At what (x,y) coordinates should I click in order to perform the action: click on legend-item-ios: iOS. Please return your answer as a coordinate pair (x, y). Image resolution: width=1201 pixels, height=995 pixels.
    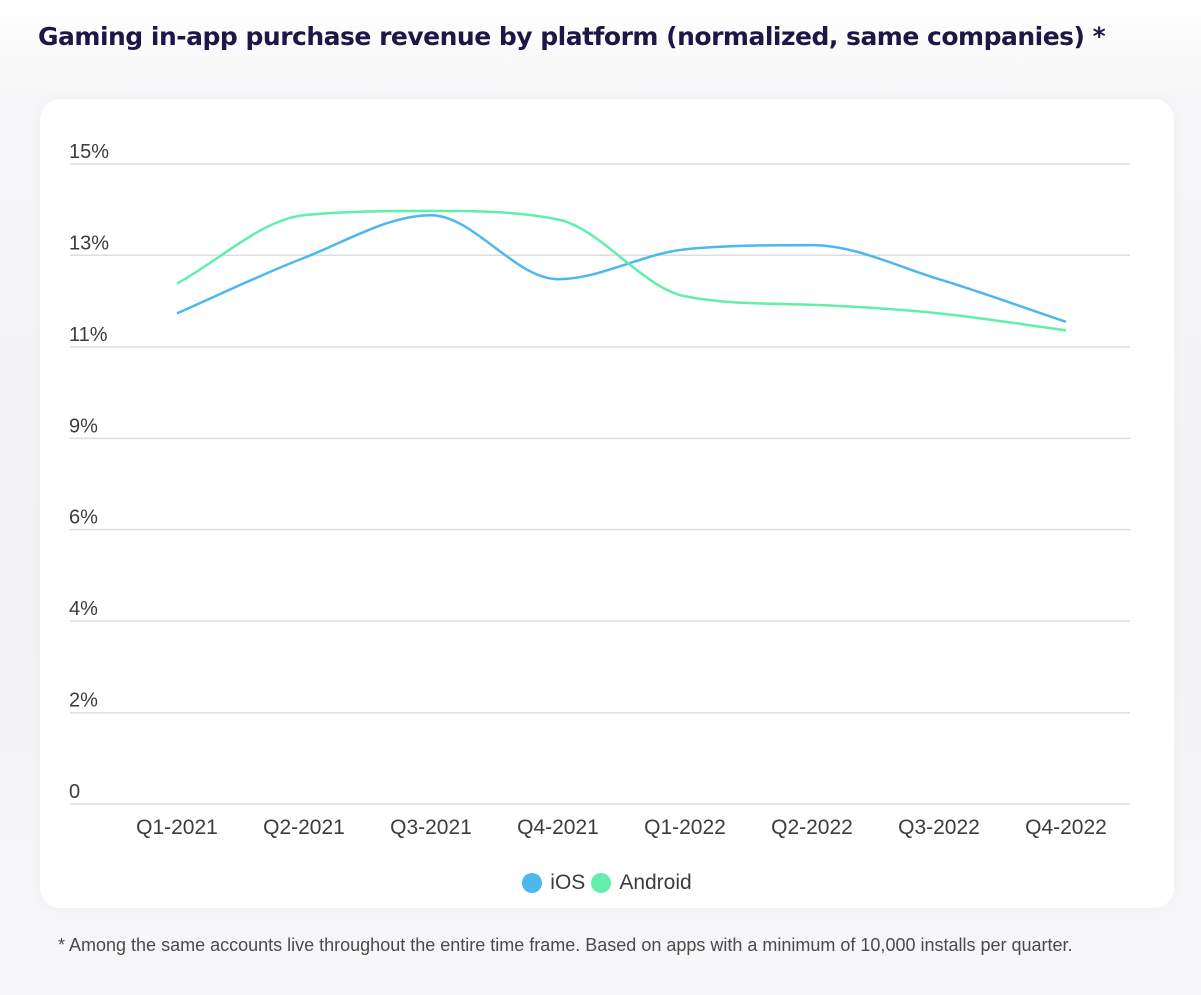
    Looking at the image, I should click on (553, 883).